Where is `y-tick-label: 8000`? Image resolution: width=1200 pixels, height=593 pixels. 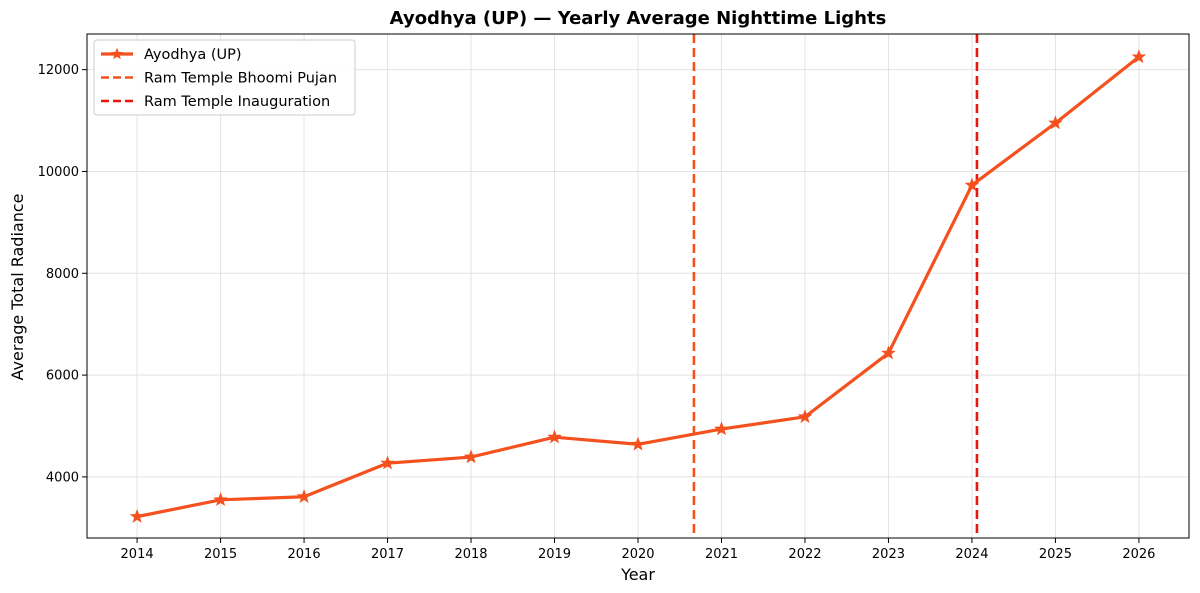
y-tick-label: 8000 is located at coordinates (62, 274).